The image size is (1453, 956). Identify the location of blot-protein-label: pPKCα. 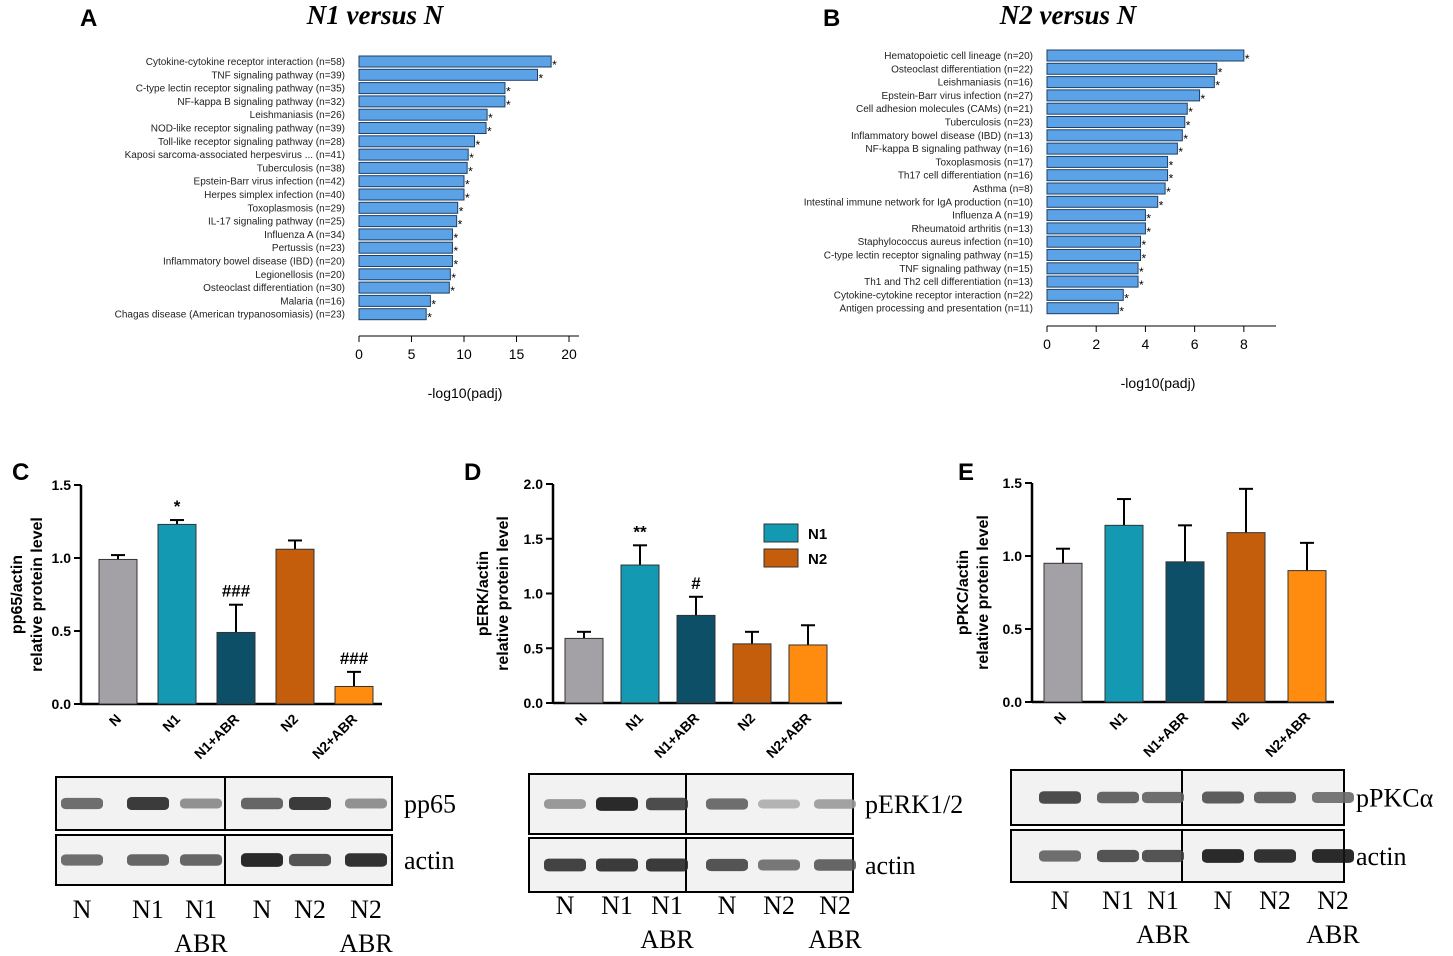
(1395, 798).